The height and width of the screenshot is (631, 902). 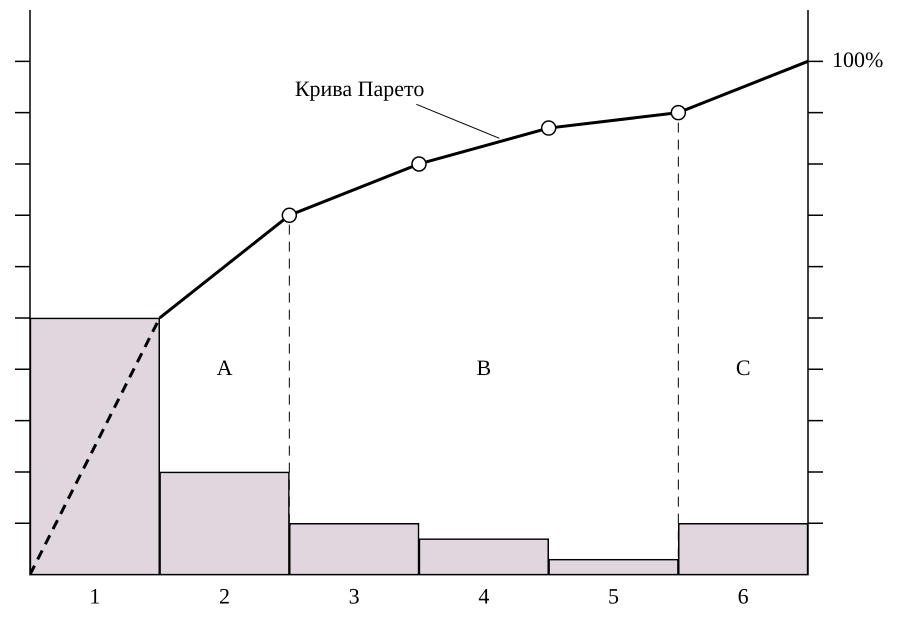 What do you see at coordinates (743, 596) in the screenshot?
I see `x-tick-label: 6` at bounding box center [743, 596].